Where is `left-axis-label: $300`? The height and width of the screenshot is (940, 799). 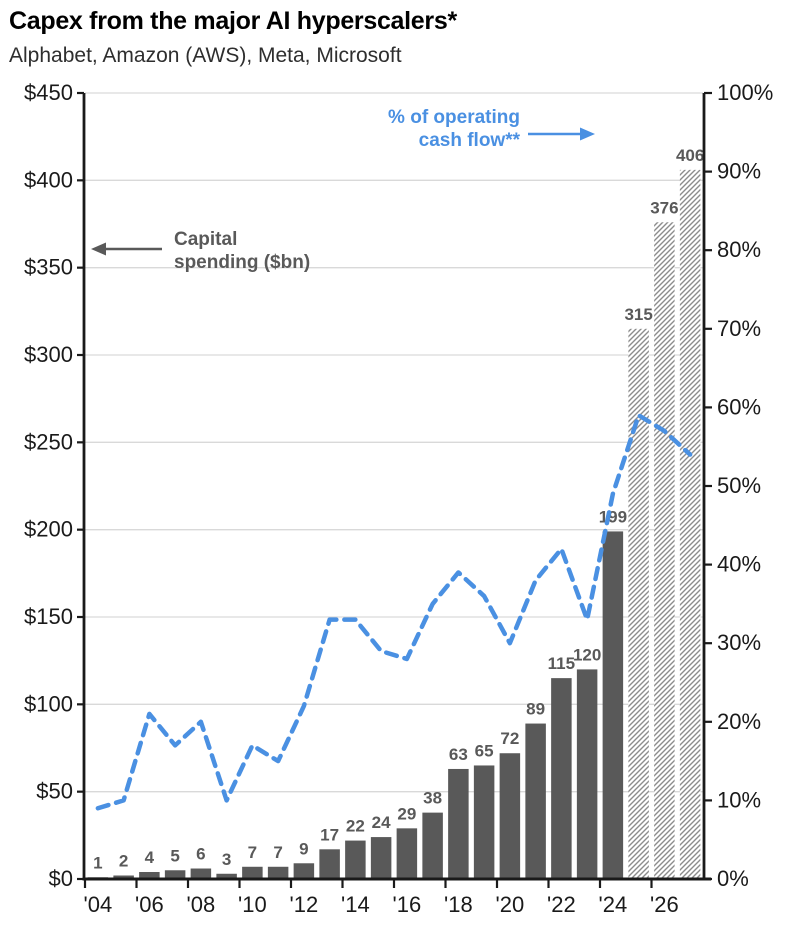 left-axis-label: $300 is located at coordinates (48, 354).